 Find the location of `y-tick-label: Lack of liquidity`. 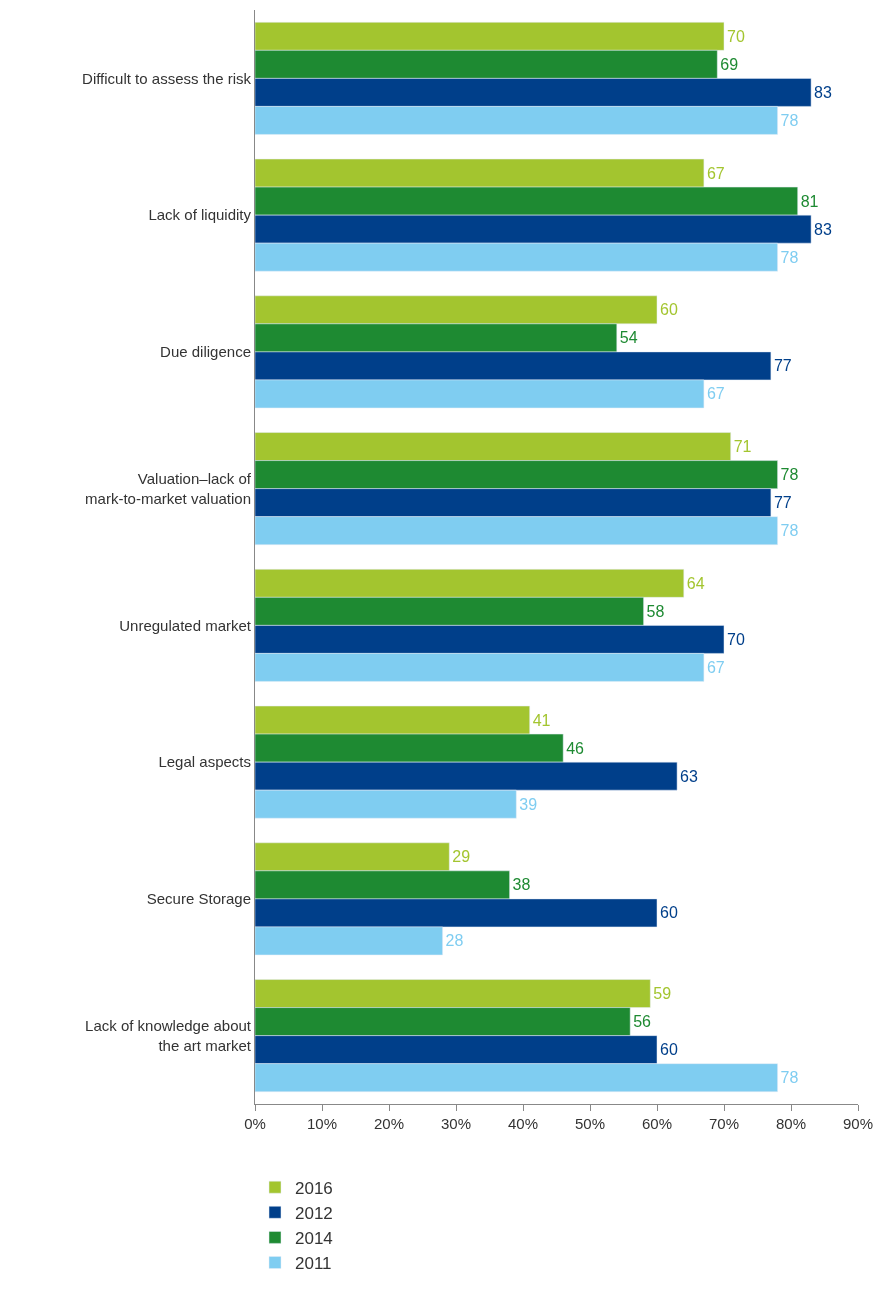

y-tick-label: Lack of liquidity is located at coordinates (200, 215).